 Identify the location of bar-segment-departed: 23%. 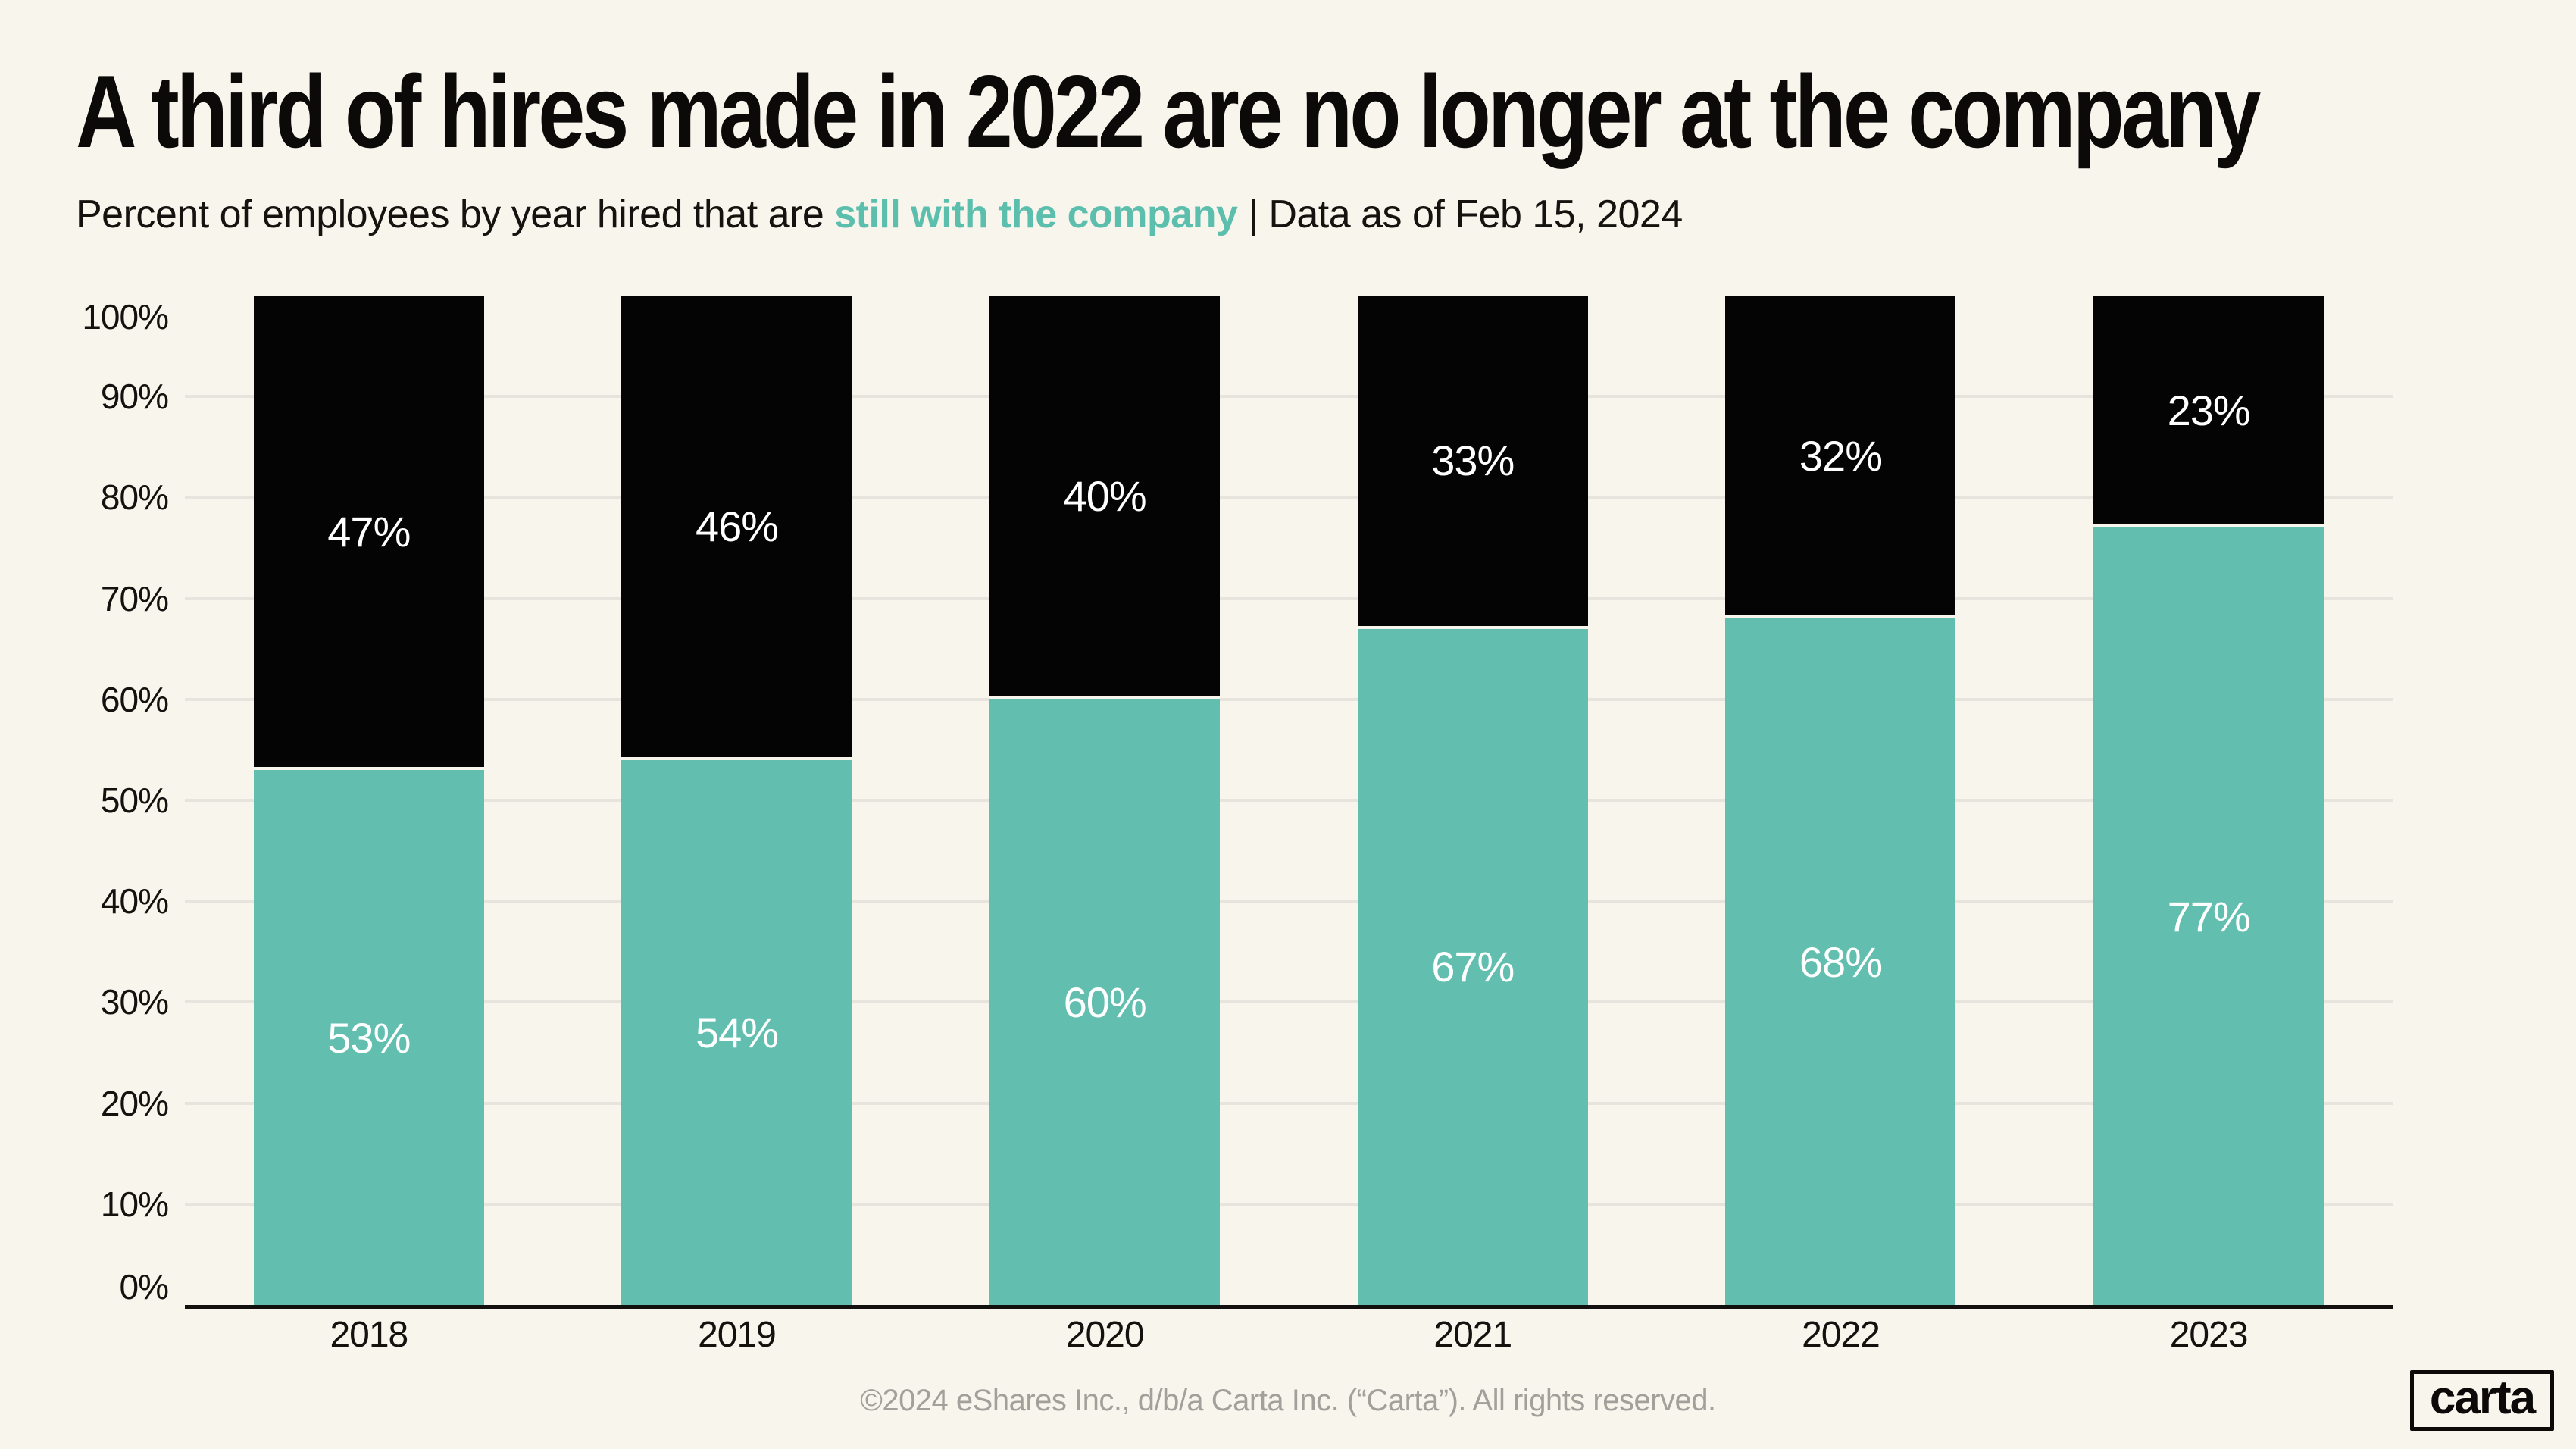
(2208, 412).